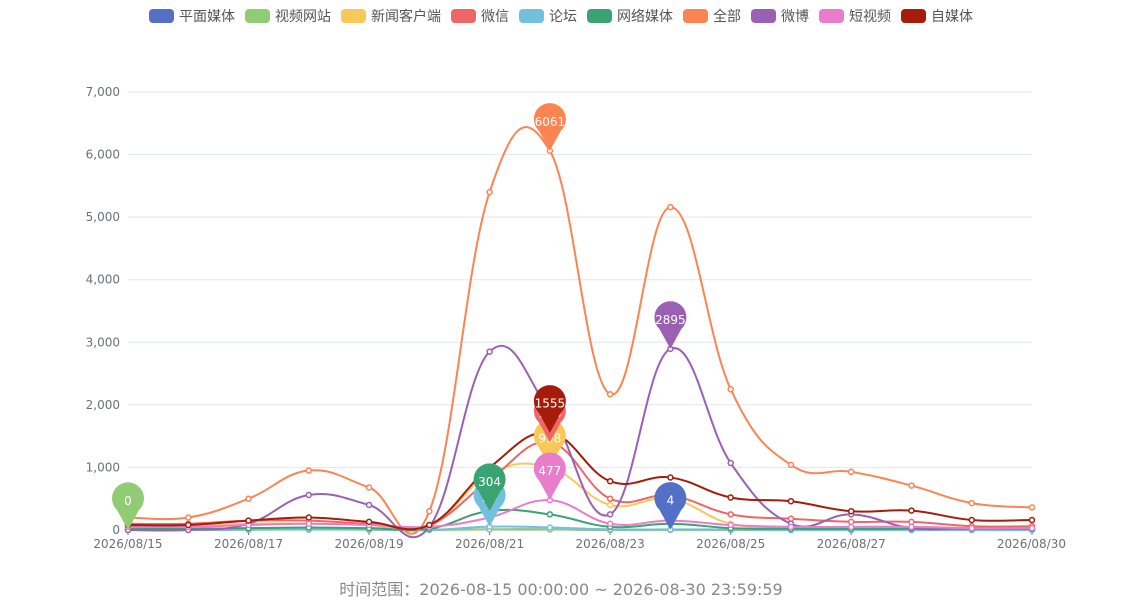  I want to click on marker-label: 6061, so click(550, 122).